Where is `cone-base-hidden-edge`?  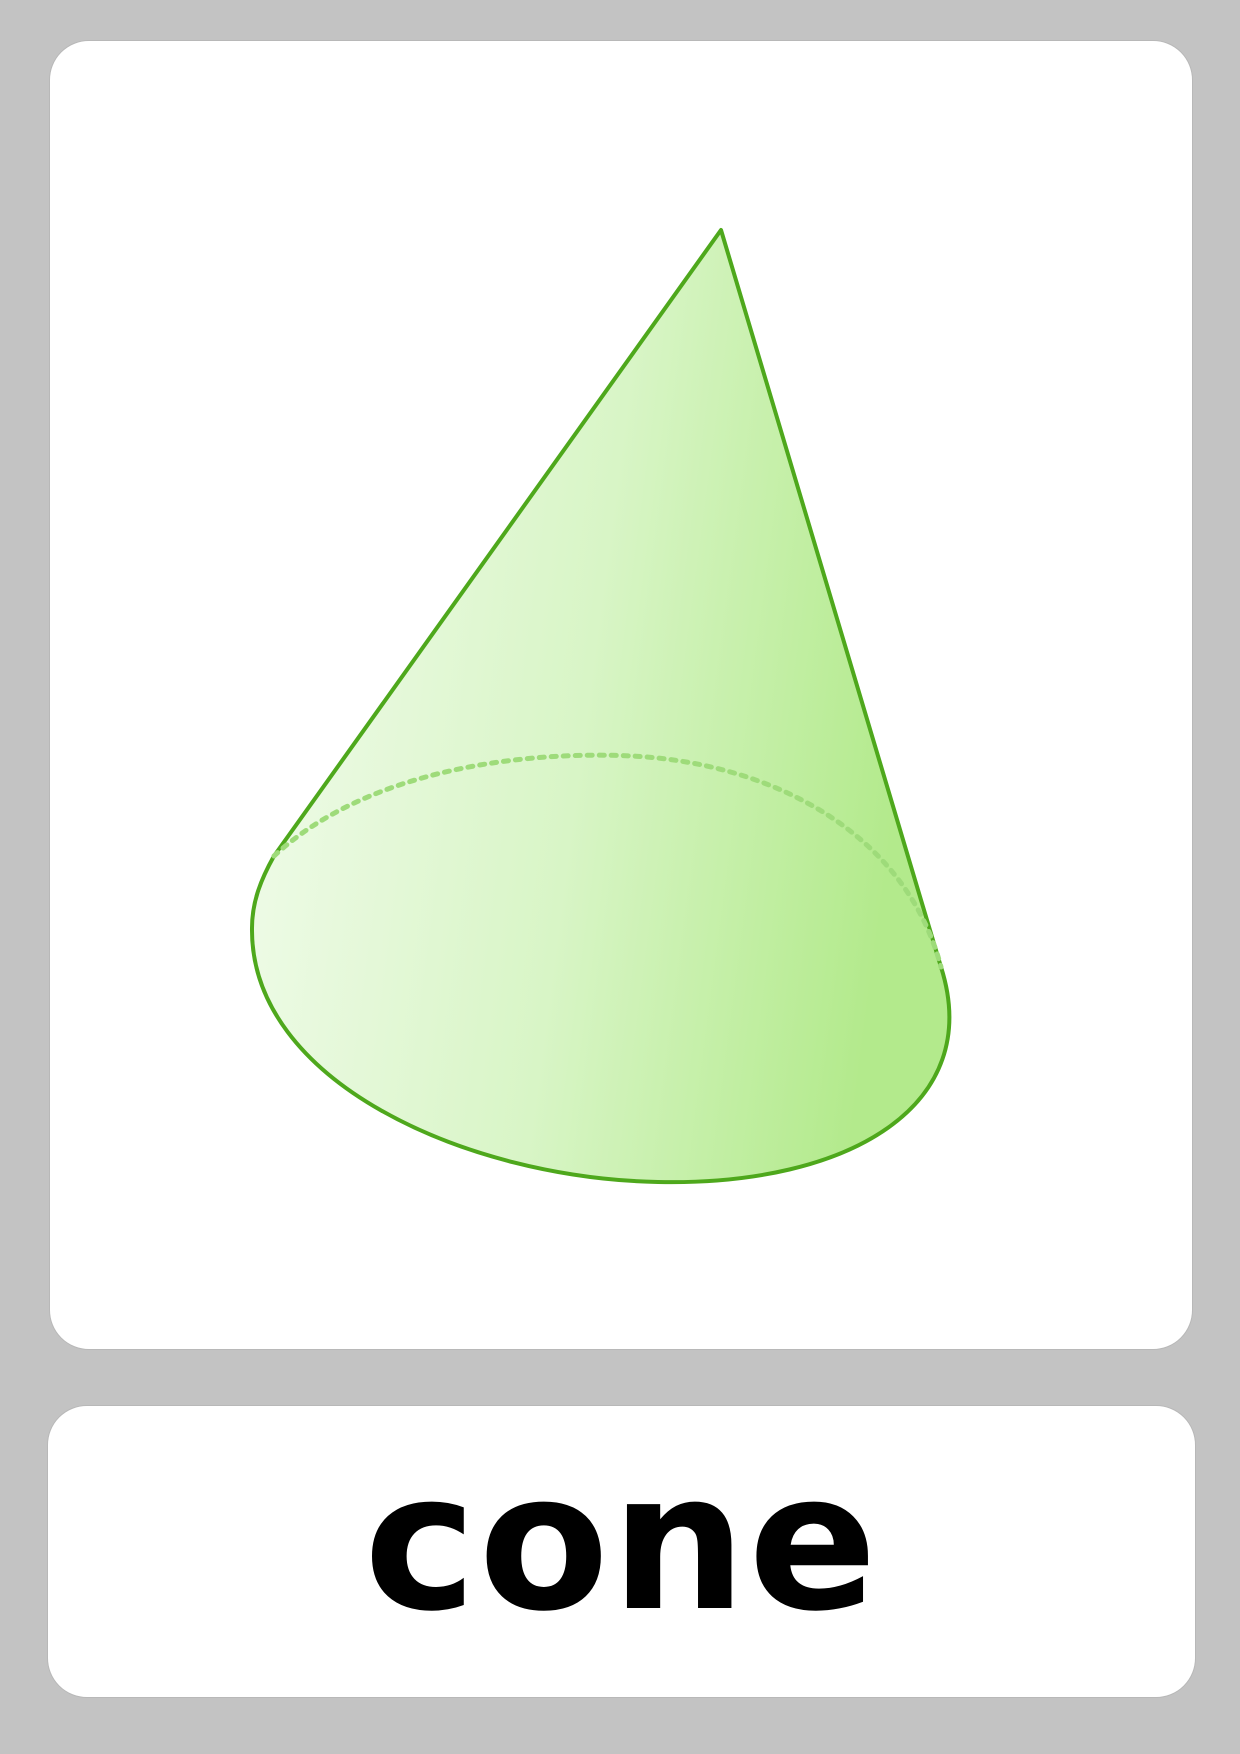
cone-base-hidden-edge is located at coordinates (607, 861).